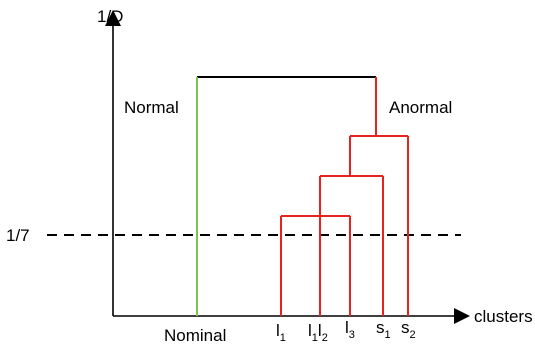 This screenshot has height=349, width=535. I want to click on leaf-l1l2-label: l1l2, so click(318, 332).